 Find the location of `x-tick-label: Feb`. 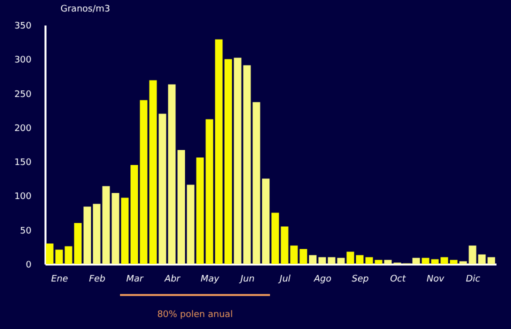

x-tick-label: Feb is located at coordinates (97, 279).